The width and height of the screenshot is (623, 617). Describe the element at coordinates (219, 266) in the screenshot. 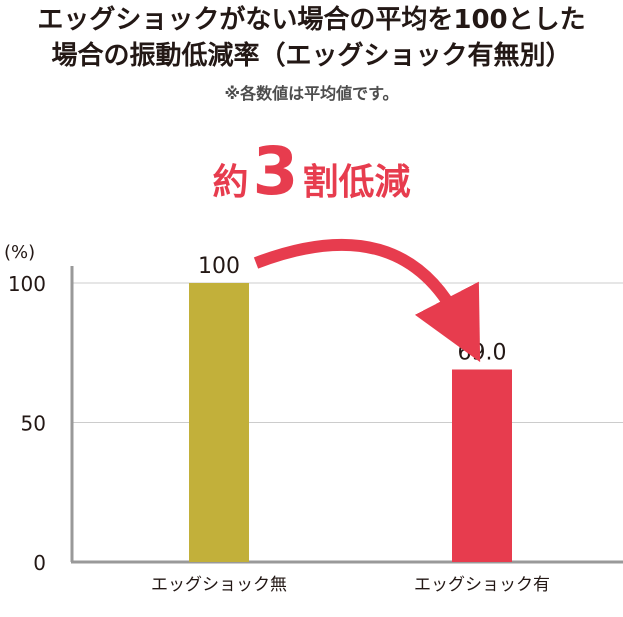

I see `bar-value-label-1: 100` at that location.